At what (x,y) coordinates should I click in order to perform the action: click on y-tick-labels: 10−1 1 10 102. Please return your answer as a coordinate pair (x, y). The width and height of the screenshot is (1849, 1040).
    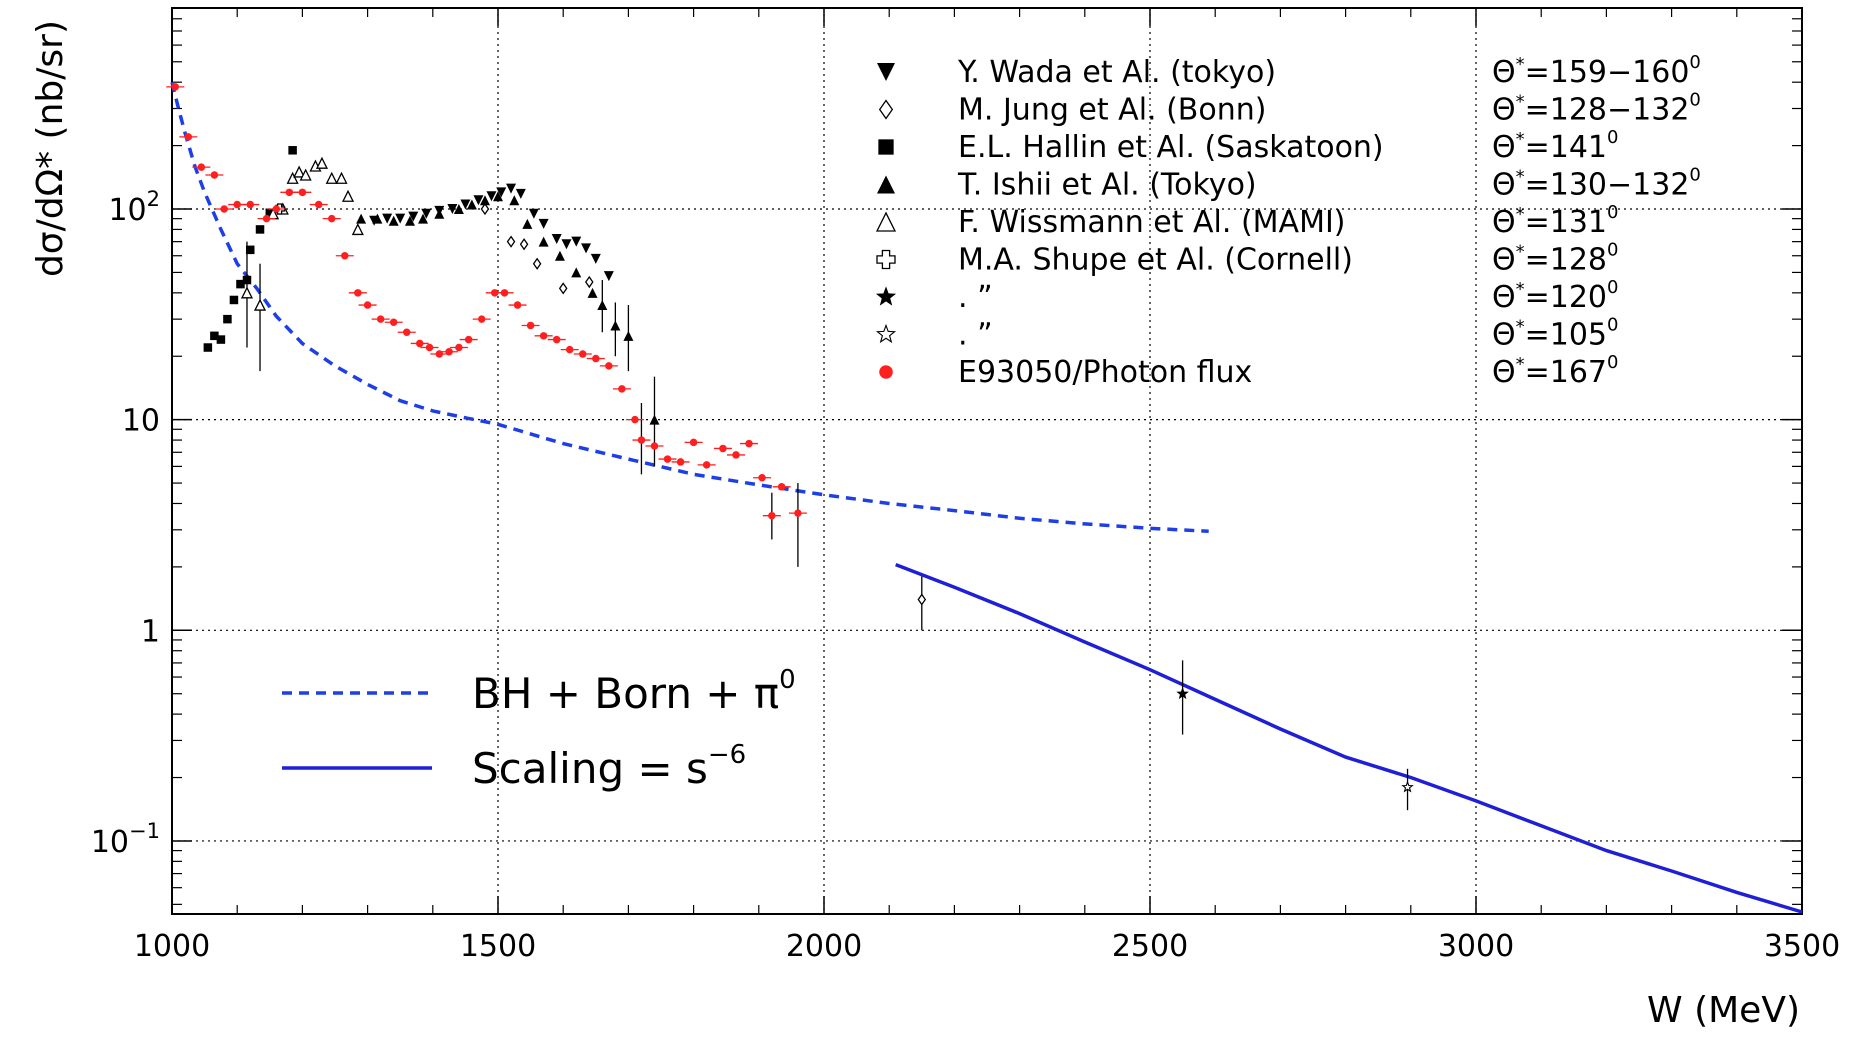
    Looking at the image, I should click on (125, 523).